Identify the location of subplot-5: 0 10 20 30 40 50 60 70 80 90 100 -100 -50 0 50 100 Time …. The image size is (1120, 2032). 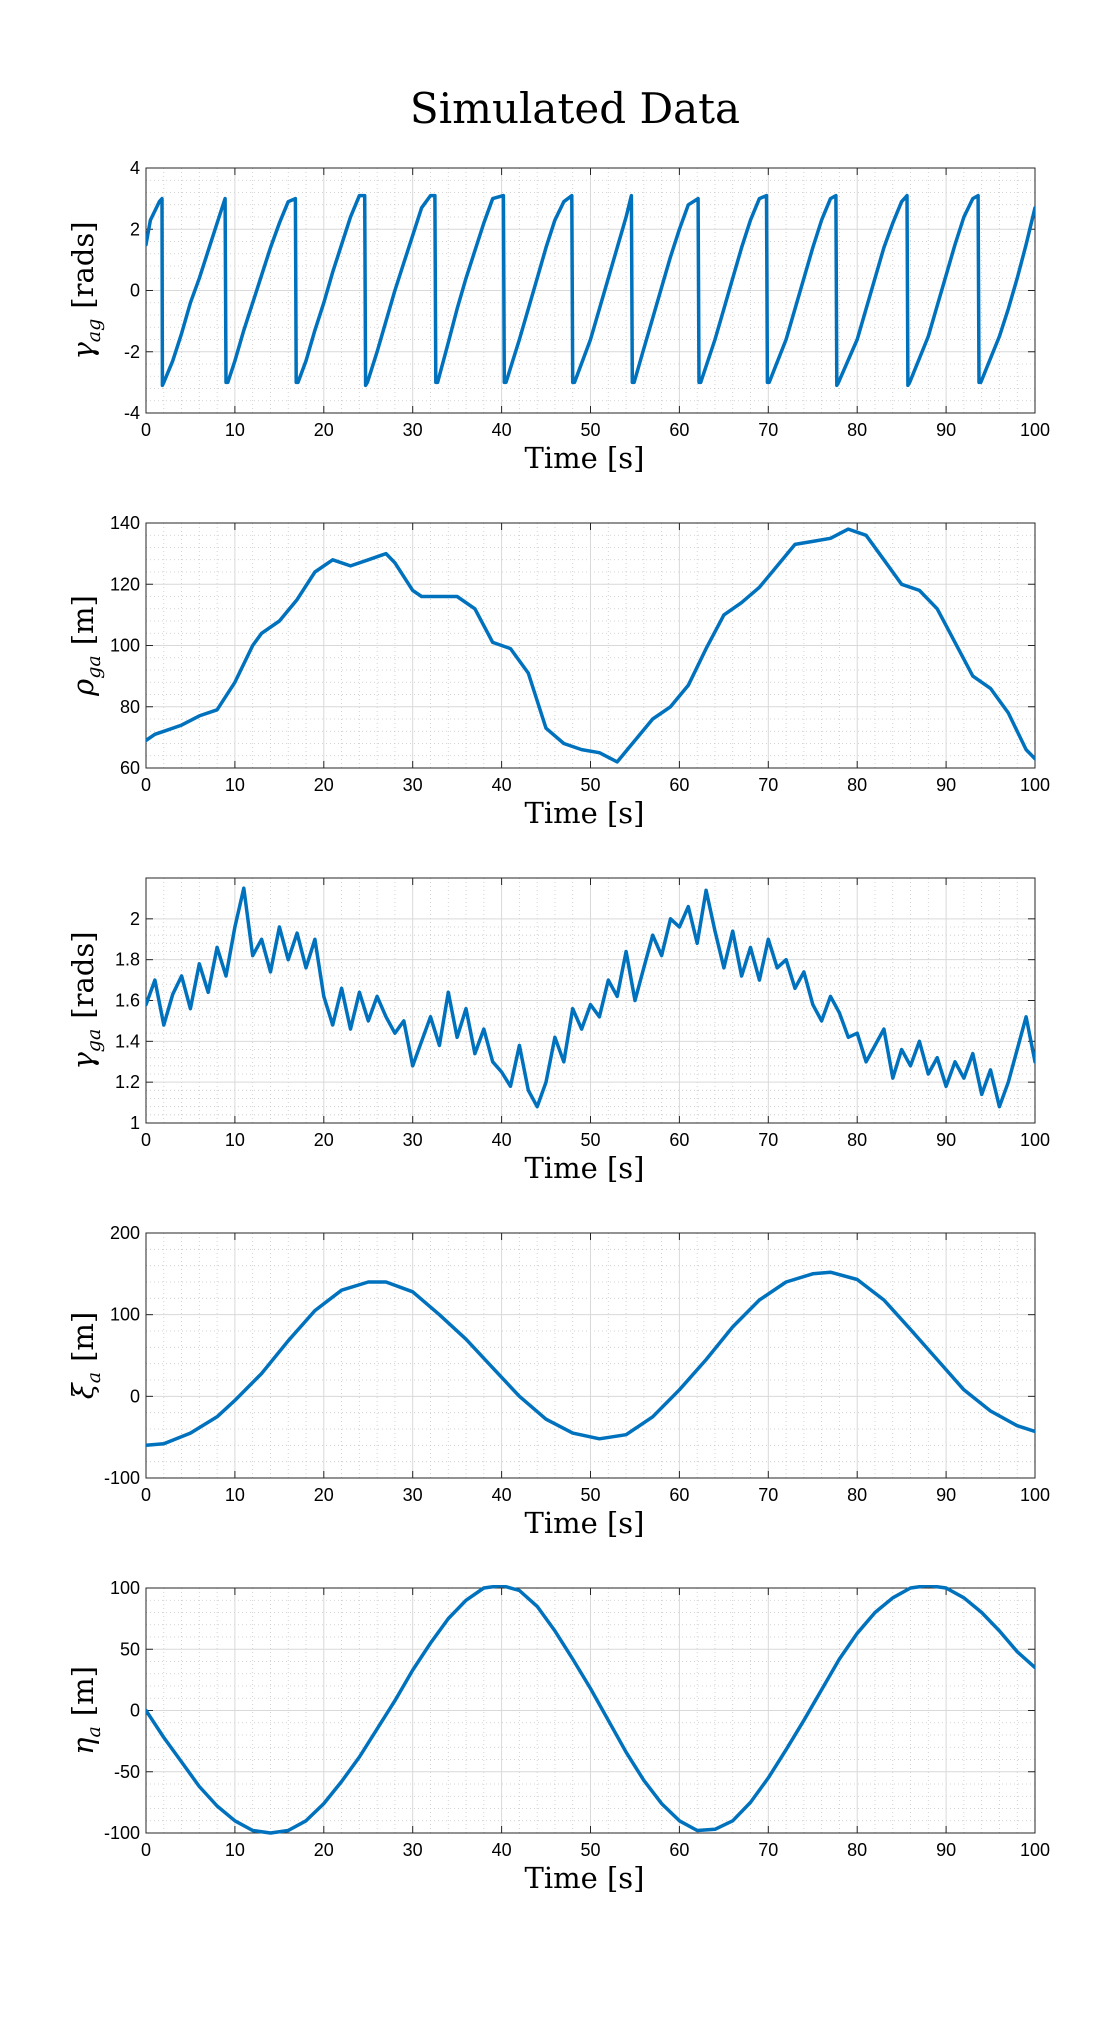
(558, 1736).